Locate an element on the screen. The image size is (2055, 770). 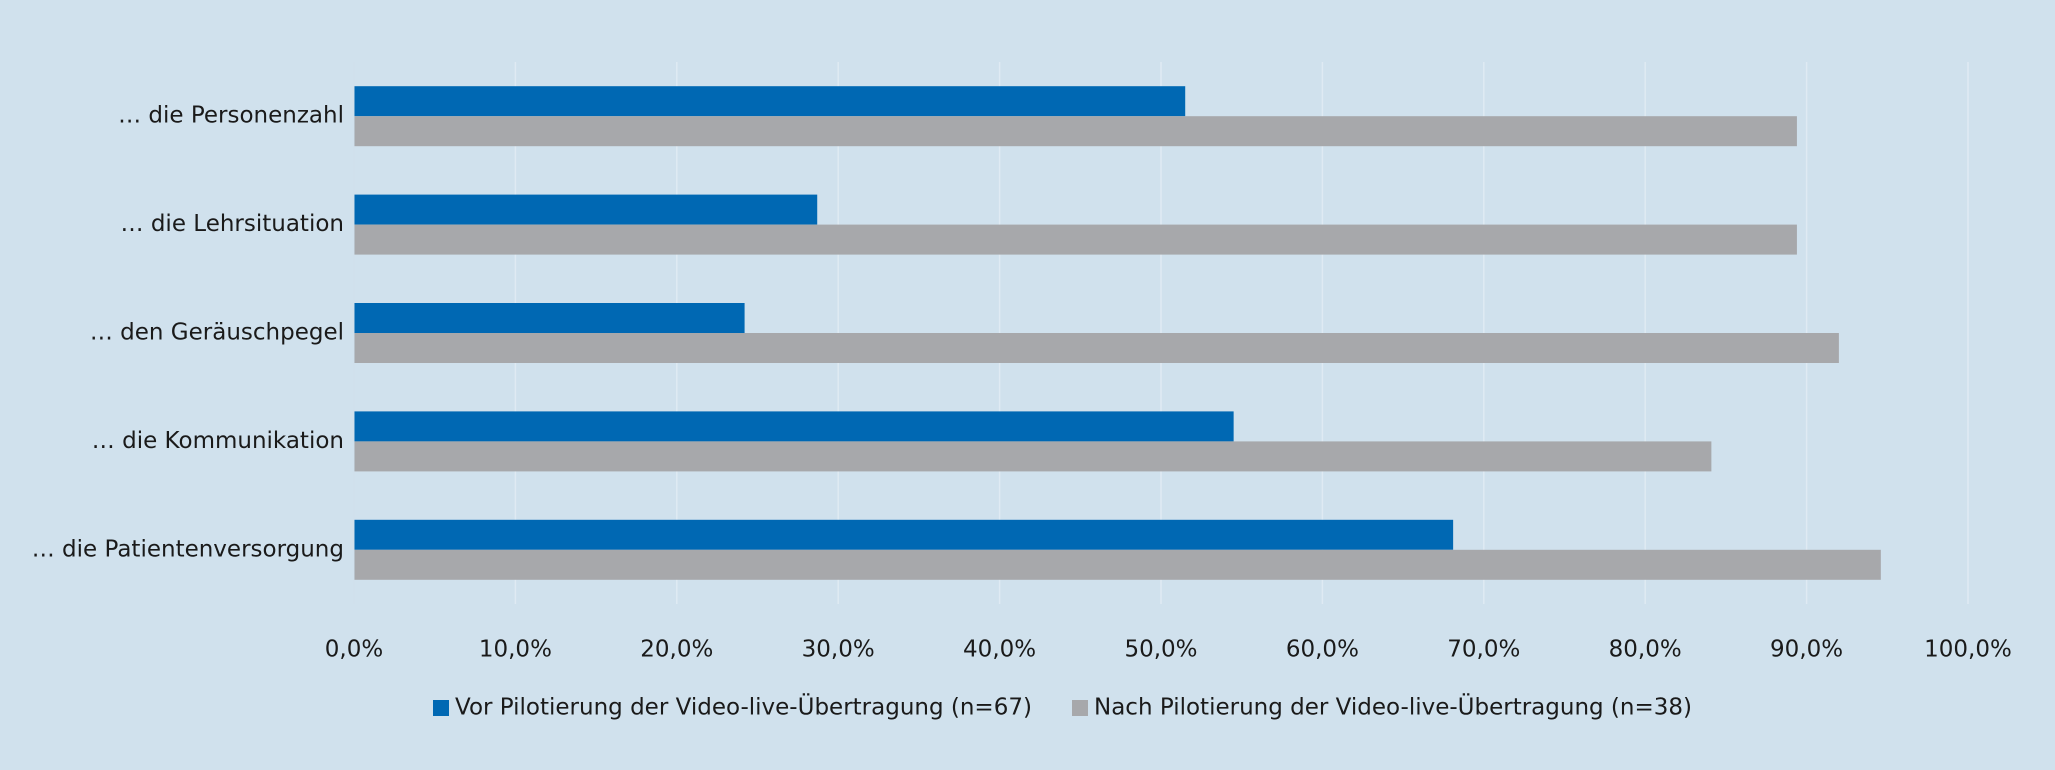
y-tick-label: … die Lehrsituation is located at coordinates (232, 224).